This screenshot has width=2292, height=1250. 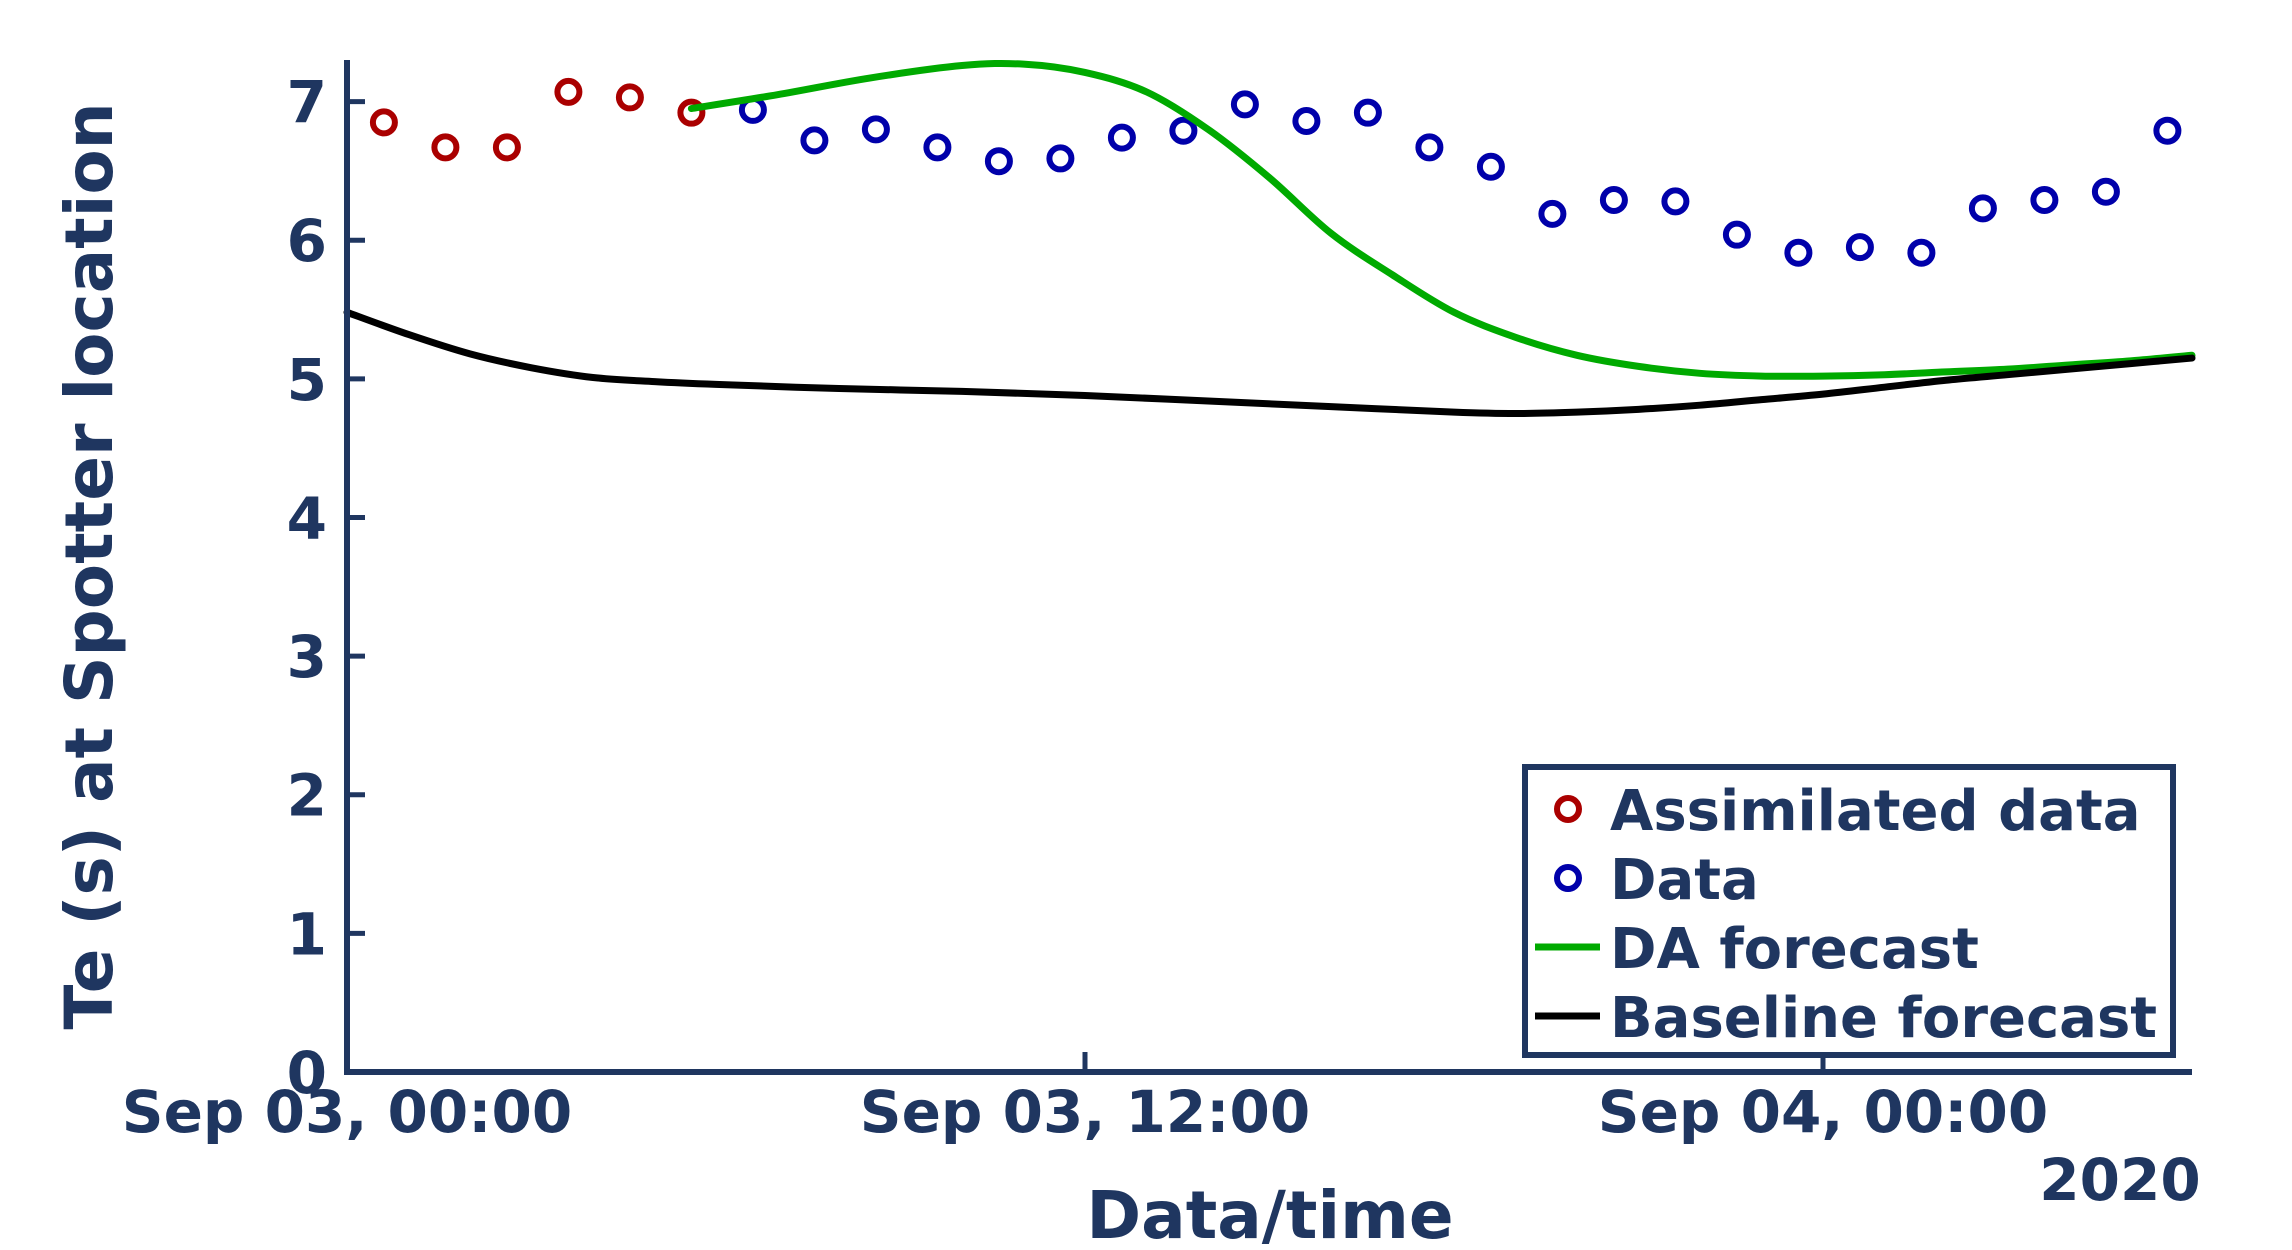 What do you see at coordinates (307, 796) in the screenshot?
I see `y-tick-label: 2` at bounding box center [307, 796].